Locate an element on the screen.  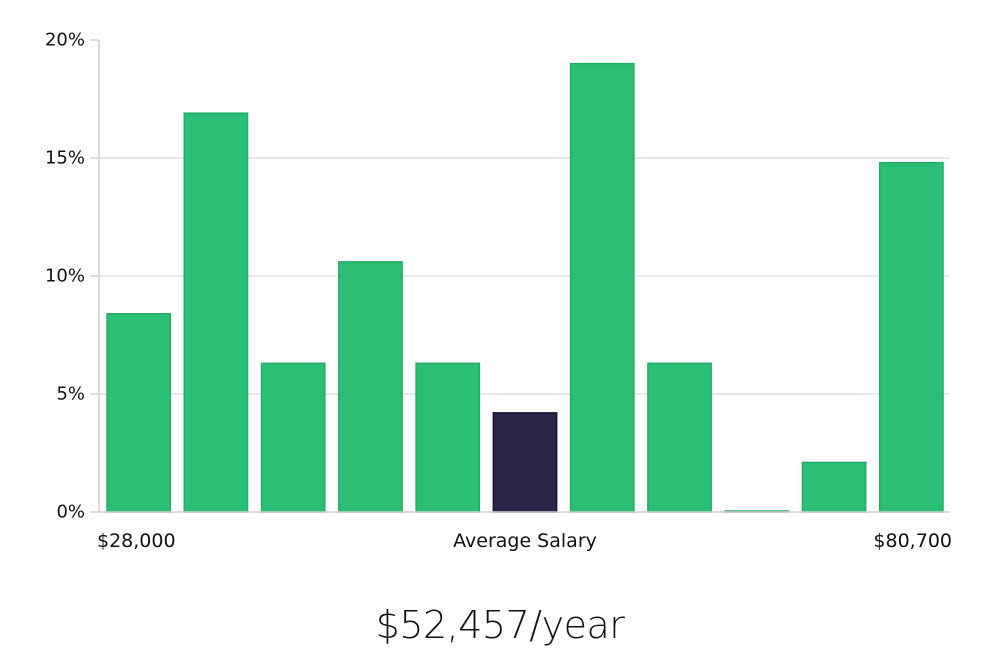
y-tick-label: 20% is located at coordinates (65, 40).